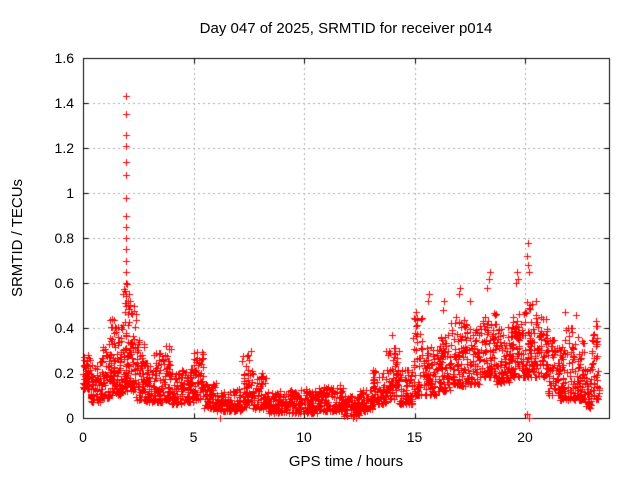  I want to click on y-tick-label: 0.6, so click(64, 283).